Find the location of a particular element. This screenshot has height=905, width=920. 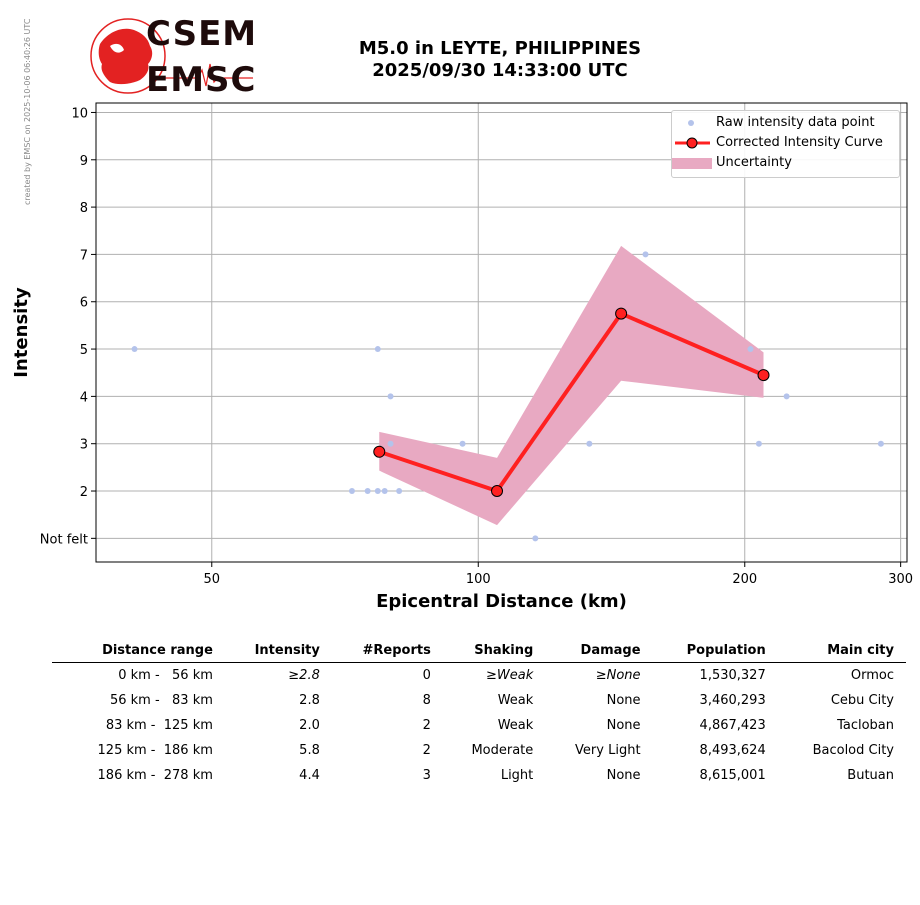

cell-intensity: 2.0 is located at coordinates (309, 725).